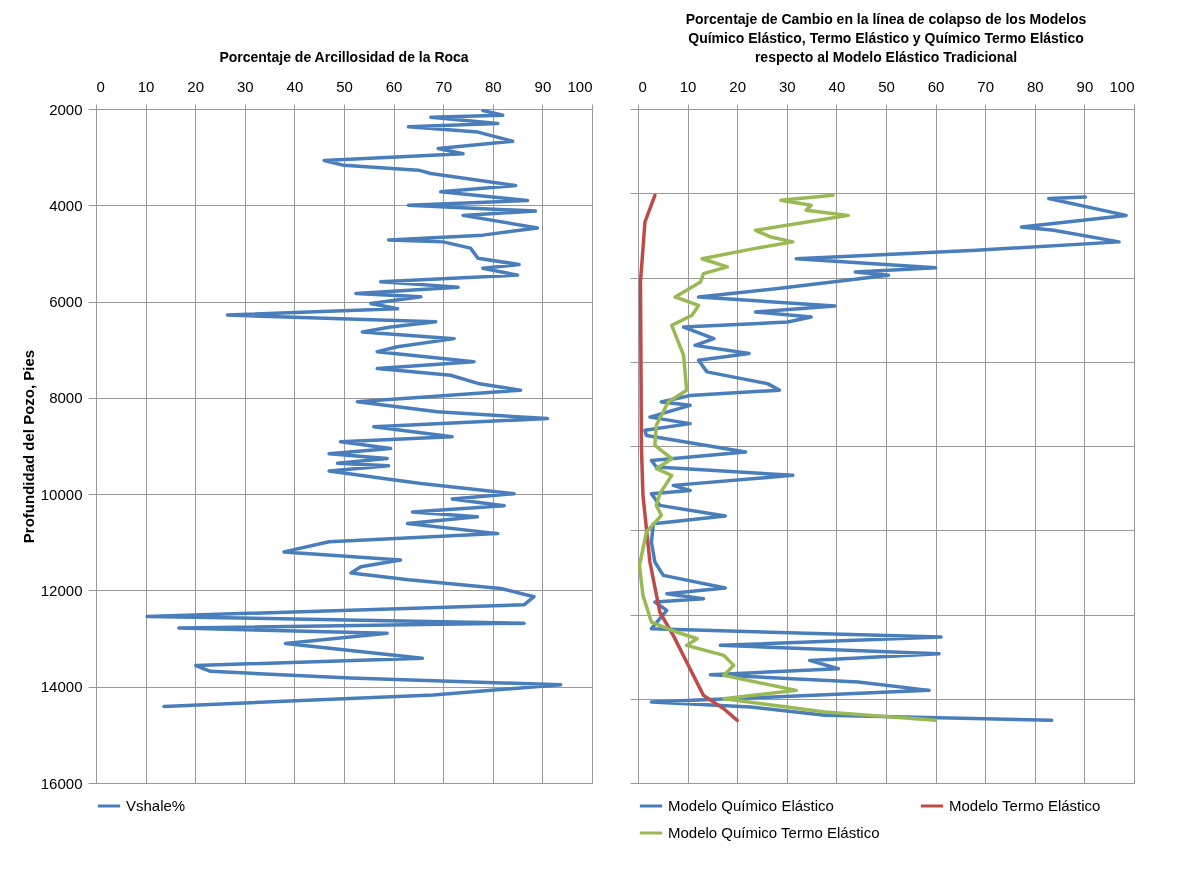  What do you see at coordinates (61, 494) in the screenshot?
I see `y-tick-label: 10000` at bounding box center [61, 494].